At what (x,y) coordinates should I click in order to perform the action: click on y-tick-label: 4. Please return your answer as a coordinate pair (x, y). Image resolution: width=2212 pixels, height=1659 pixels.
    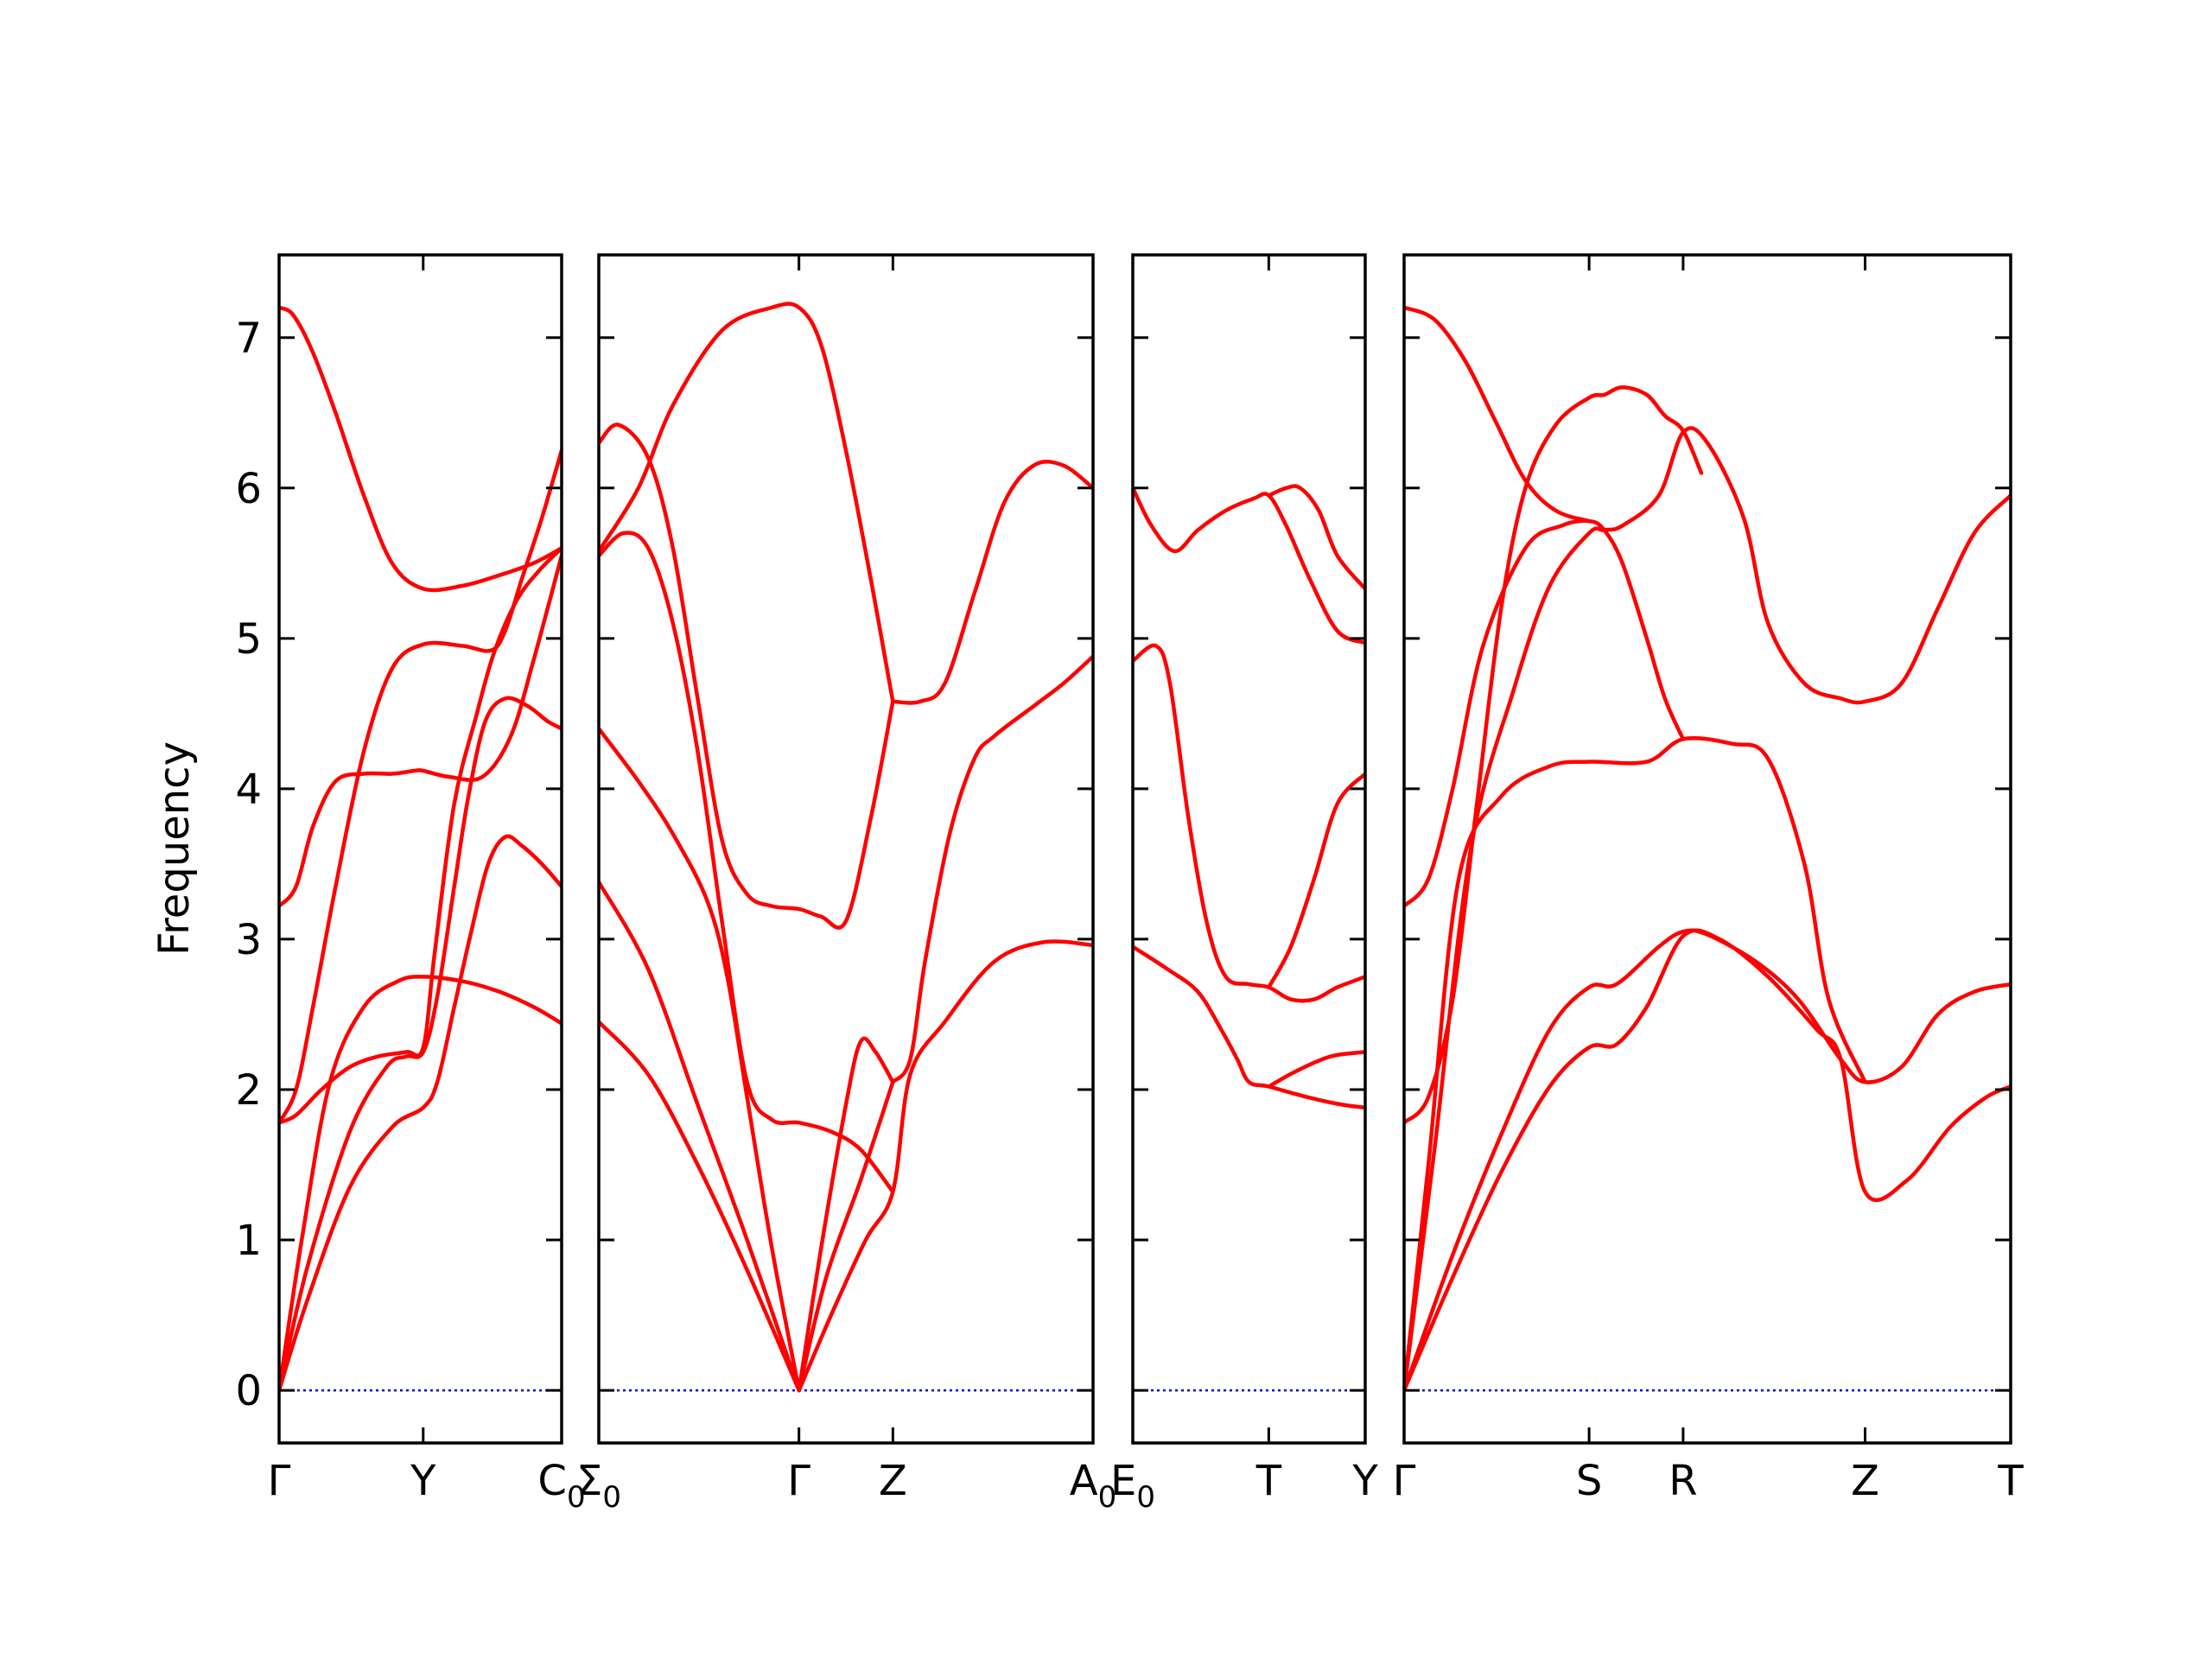
    Looking at the image, I should click on (248, 790).